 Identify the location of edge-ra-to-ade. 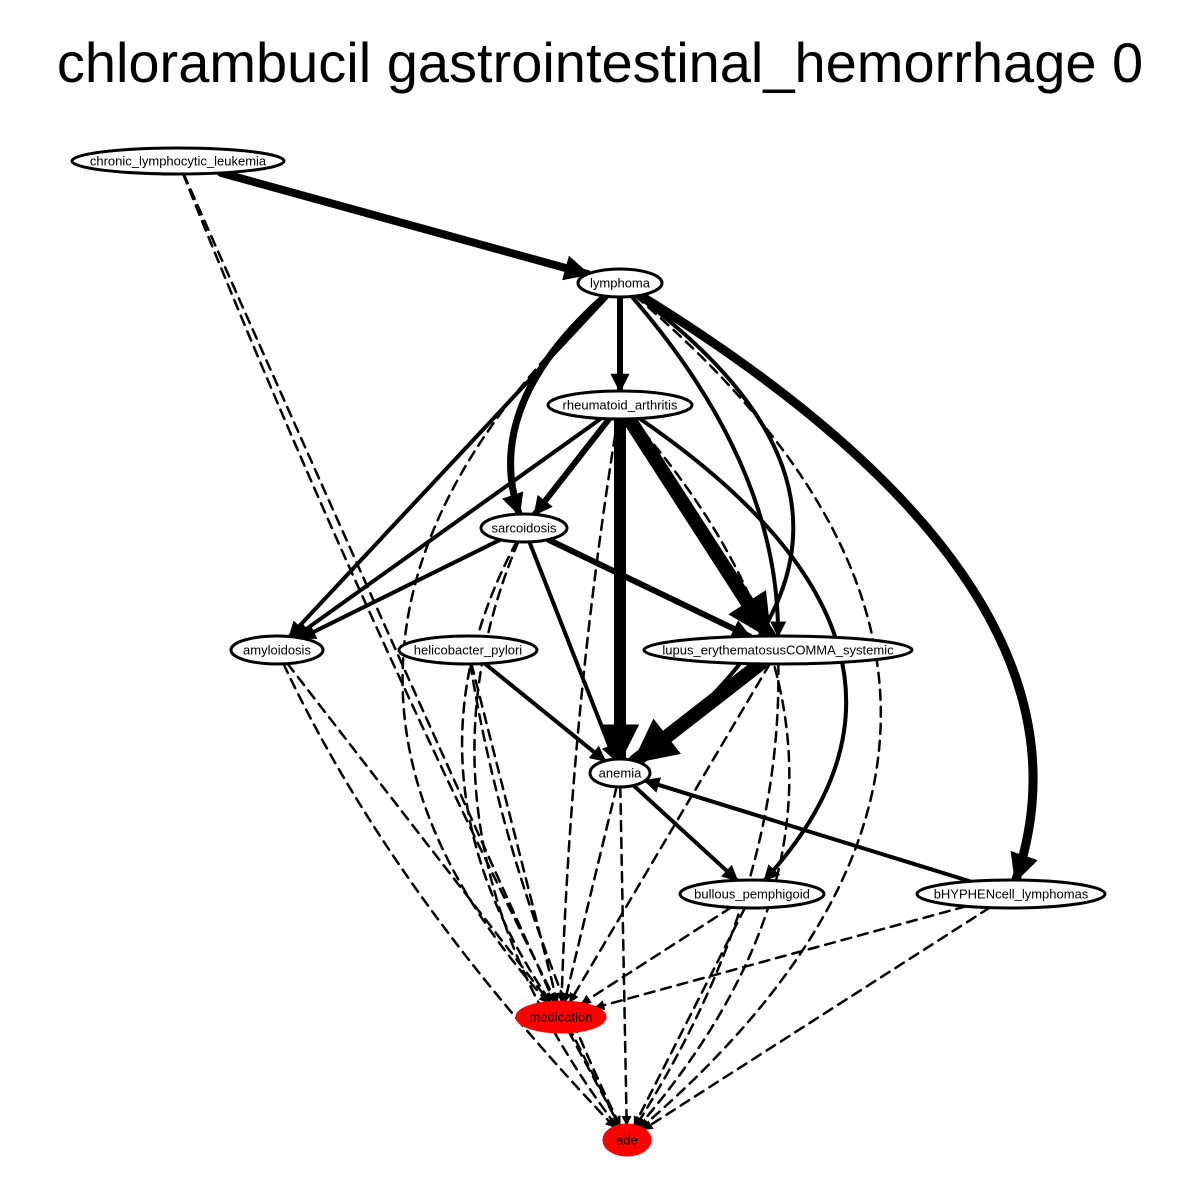
(710, 773).